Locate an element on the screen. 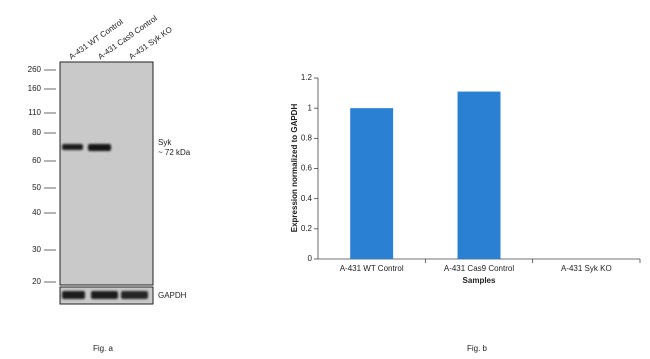 The height and width of the screenshot is (359, 650). marker-label: 110 is located at coordinates (34, 112).